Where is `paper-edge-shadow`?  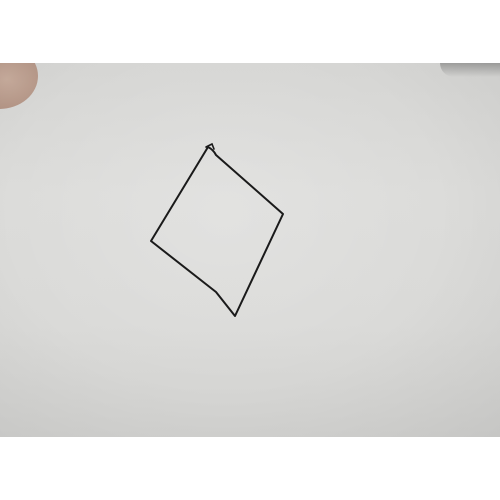
paper-edge-shadow is located at coordinates (470, 70).